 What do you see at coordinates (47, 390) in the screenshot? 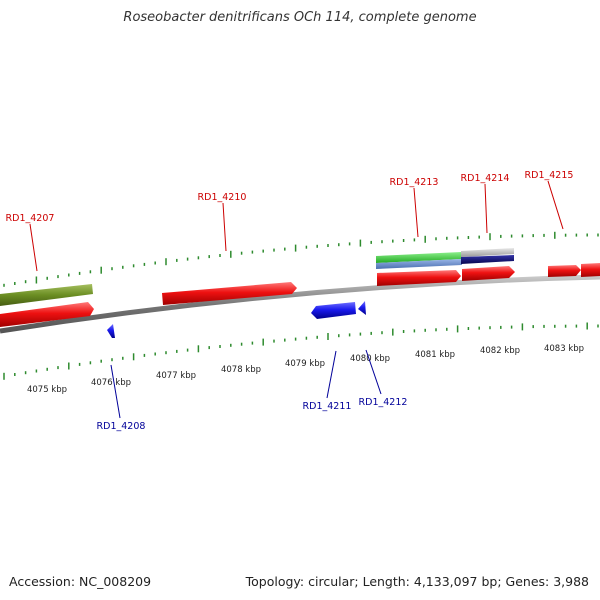
I see `scale-label: 4075 kbp` at bounding box center [47, 390].